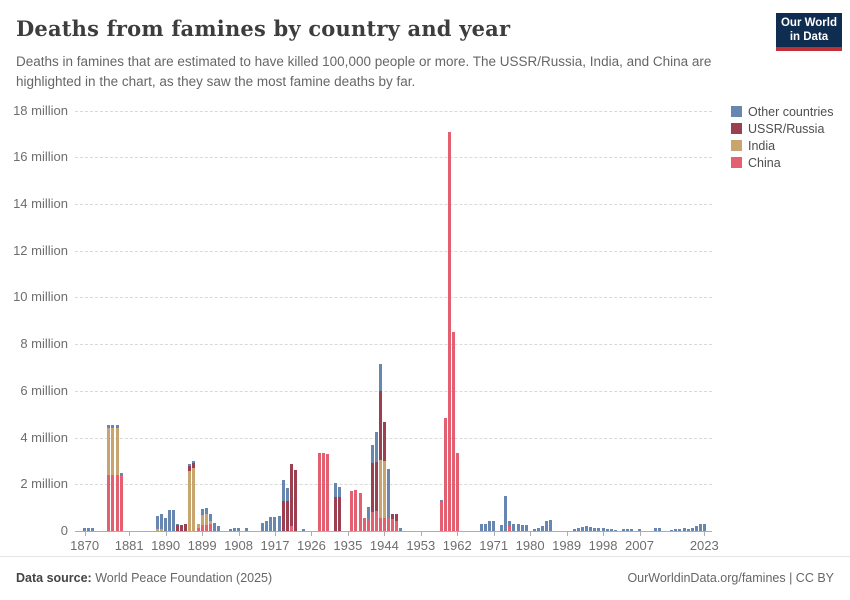  What do you see at coordinates (287, 515) in the screenshot?
I see `bar-1920-segment-ussr` at bounding box center [287, 515].